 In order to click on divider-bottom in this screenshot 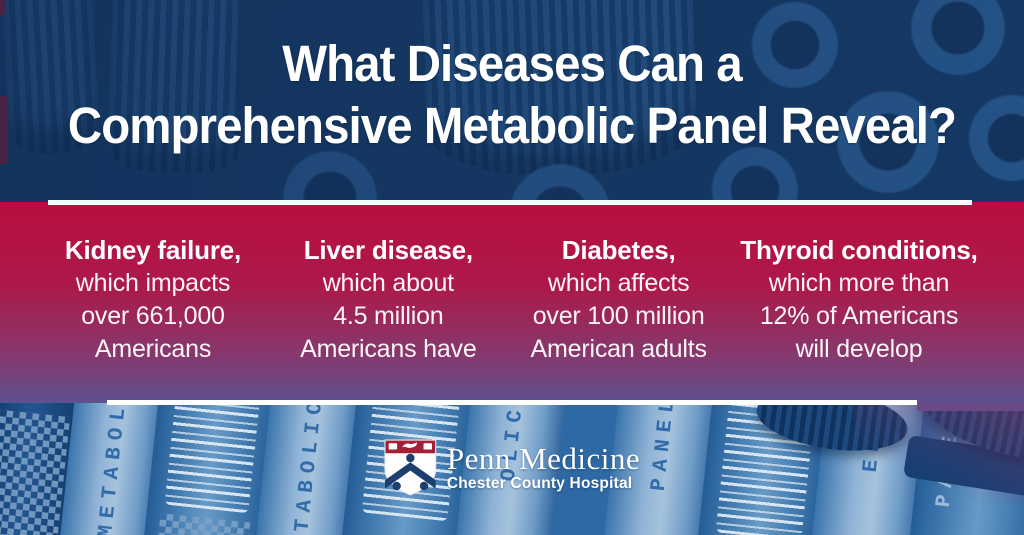, I will do `click(512, 402)`.